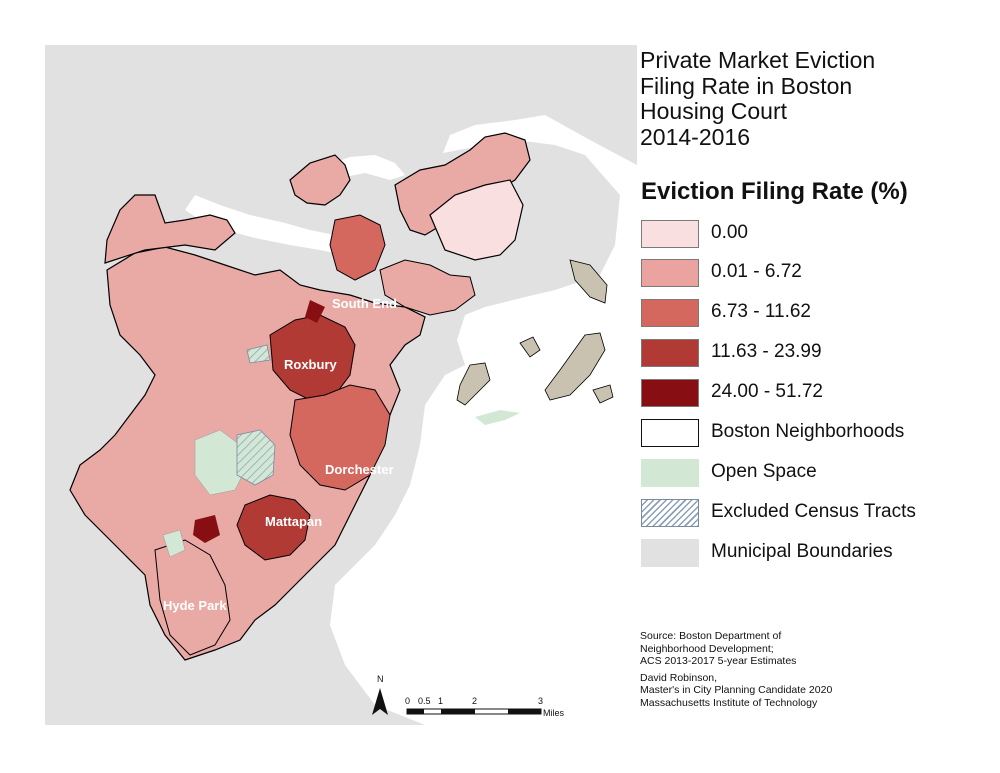 The width and height of the screenshot is (1000, 773). I want to click on label-roxbury: Roxbury, so click(311, 364).